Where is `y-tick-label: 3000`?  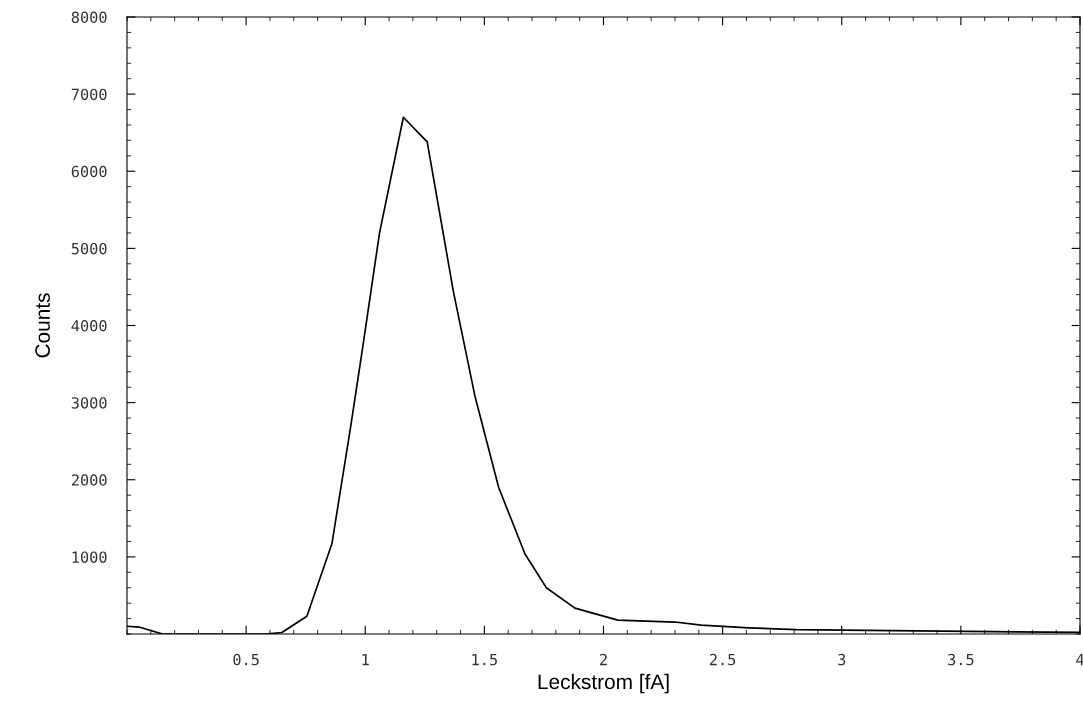 y-tick-label: 3000 is located at coordinates (89, 403).